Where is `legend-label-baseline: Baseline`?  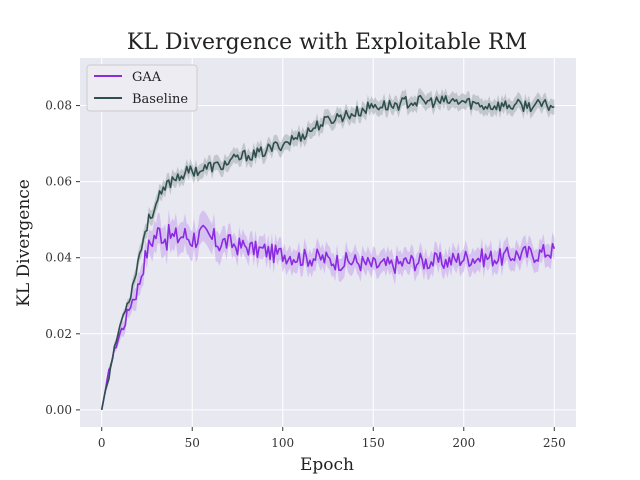 legend-label-baseline: Baseline is located at coordinates (160, 99).